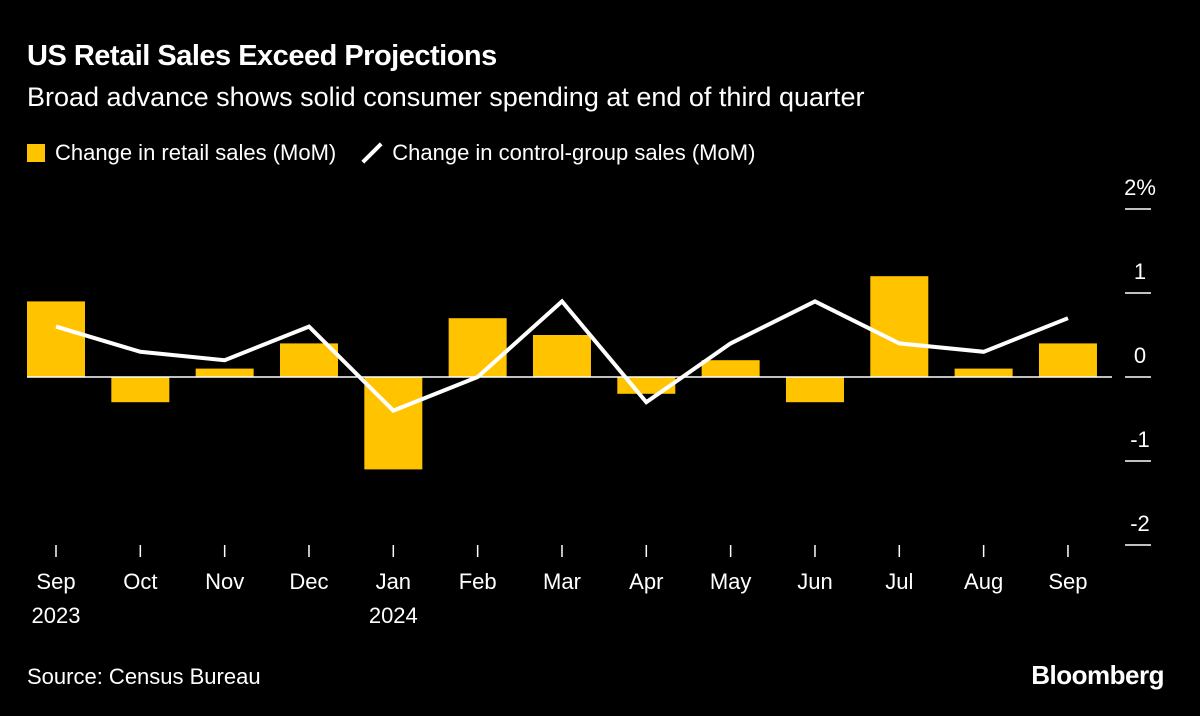 This screenshot has height=716, width=1200. Describe the element at coordinates (814, 581) in the screenshot. I see `x-tick-label: Jun` at that location.